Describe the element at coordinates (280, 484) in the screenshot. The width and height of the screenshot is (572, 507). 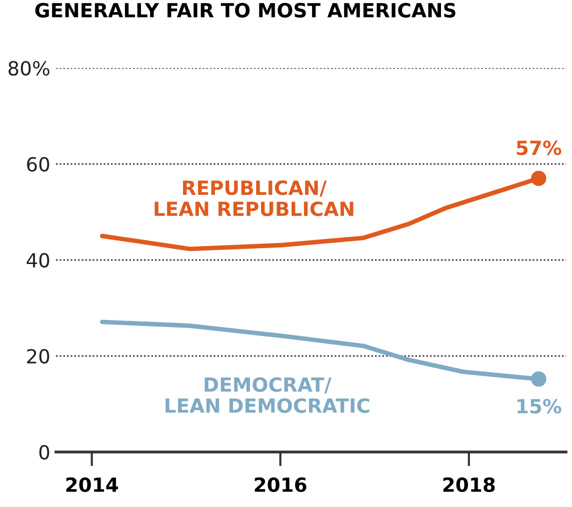
I see `x-tick-label: 2016` at that location.